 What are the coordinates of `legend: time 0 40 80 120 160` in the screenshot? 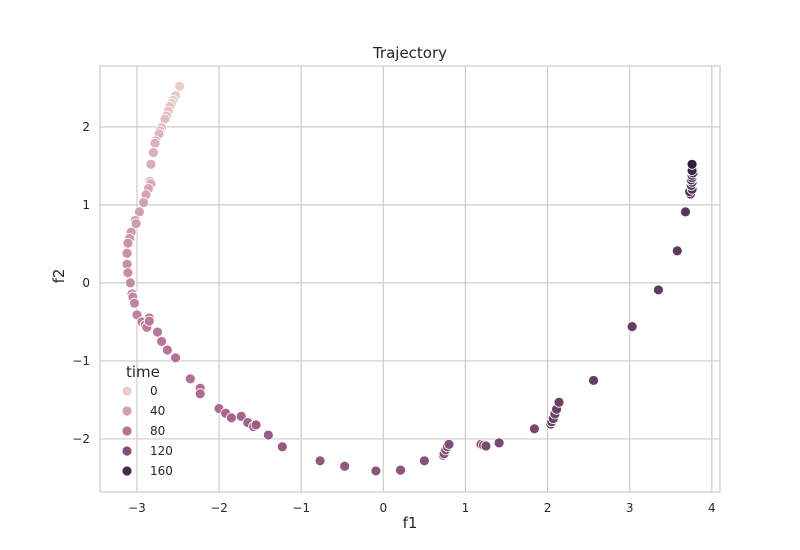 It's located at (147, 420).